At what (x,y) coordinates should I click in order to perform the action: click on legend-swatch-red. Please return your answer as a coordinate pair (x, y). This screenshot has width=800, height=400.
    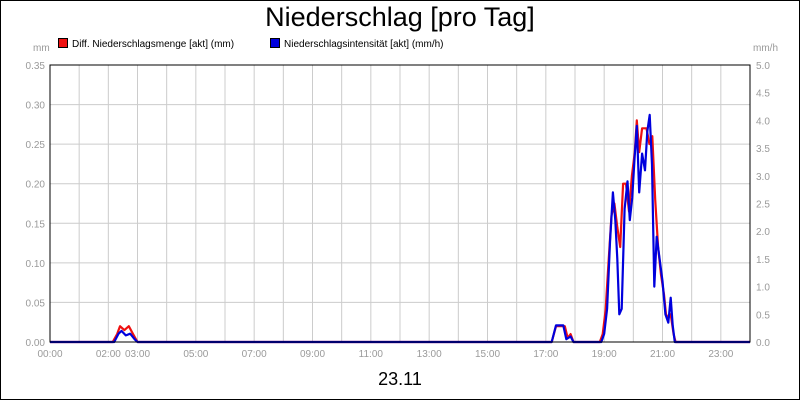
    Looking at the image, I should click on (63, 43).